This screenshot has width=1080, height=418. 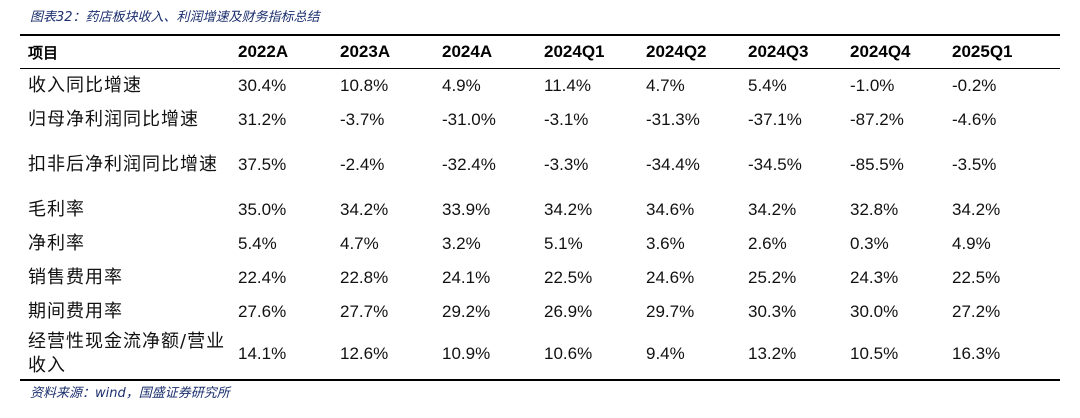 I want to click on table-cell: 29.2%, so click(x=466, y=311).